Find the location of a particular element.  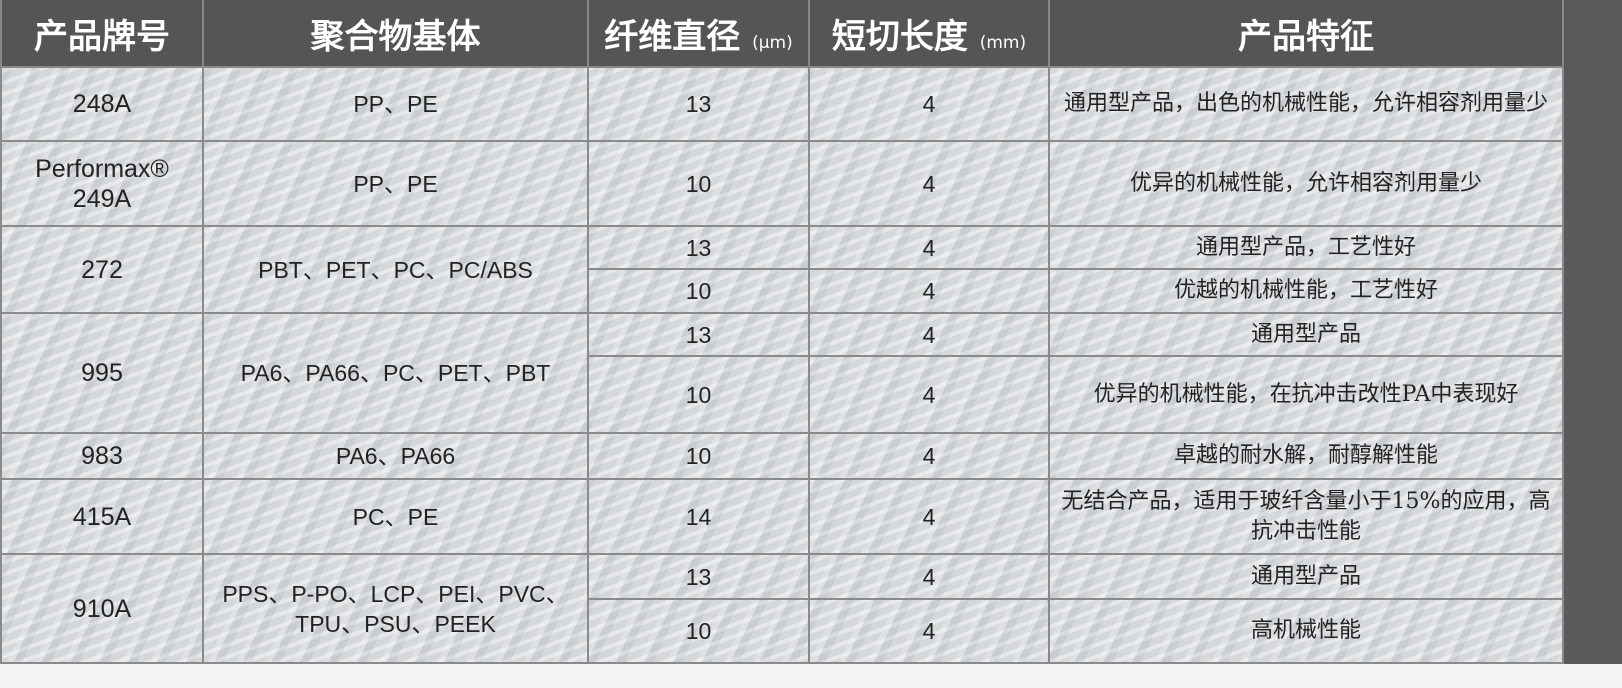

table-row: 10 4 优越的机械性能，工艺性好 is located at coordinates (782, 291).